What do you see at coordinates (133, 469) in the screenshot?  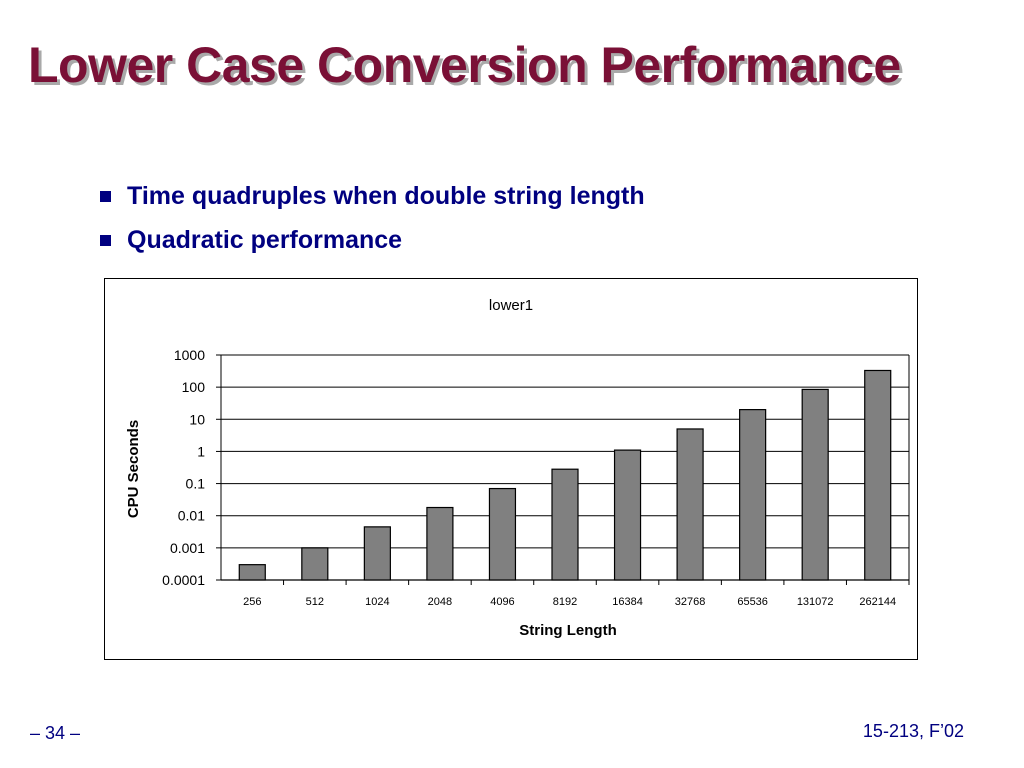 I see `y-axis-title: CPU Seconds` at bounding box center [133, 469].